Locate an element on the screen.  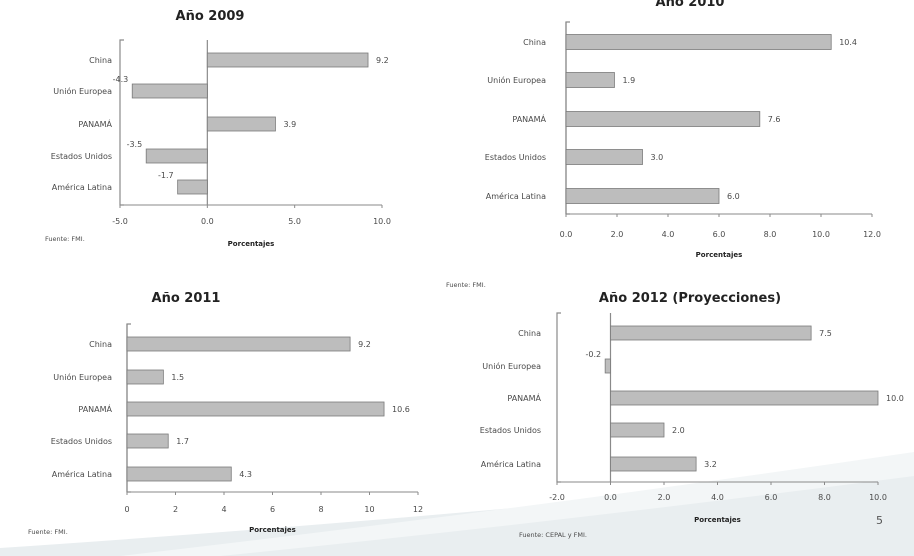
chart-4-tick-label: 8.0 is located at coordinates (824, 497).